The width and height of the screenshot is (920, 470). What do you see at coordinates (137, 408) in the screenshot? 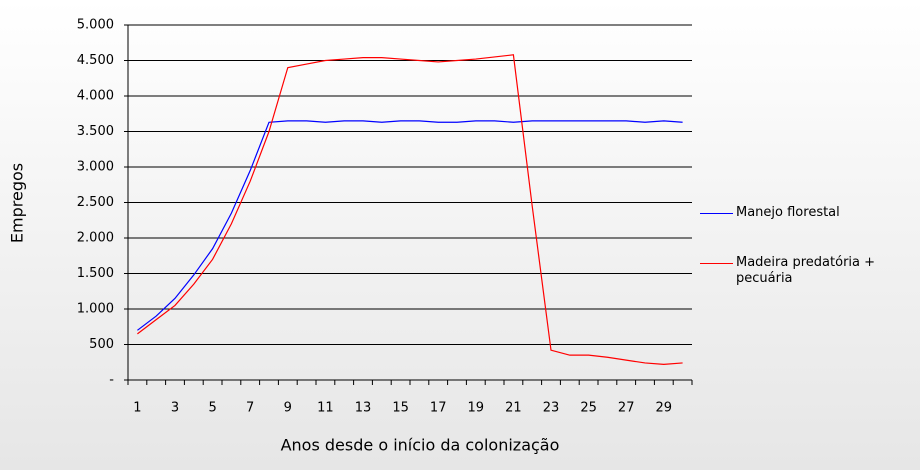
I see `x-tick-label: 1` at bounding box center [137, 408].